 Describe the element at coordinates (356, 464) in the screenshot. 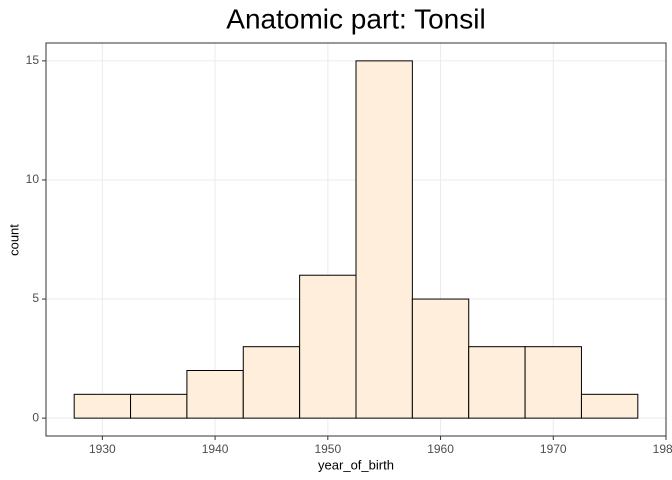

I see `x-axis-title: year_of_birth` at that location.